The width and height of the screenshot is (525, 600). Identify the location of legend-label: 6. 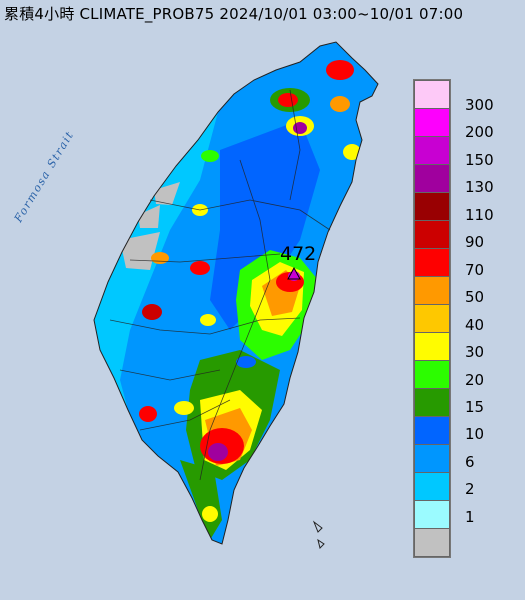
(470, 461).